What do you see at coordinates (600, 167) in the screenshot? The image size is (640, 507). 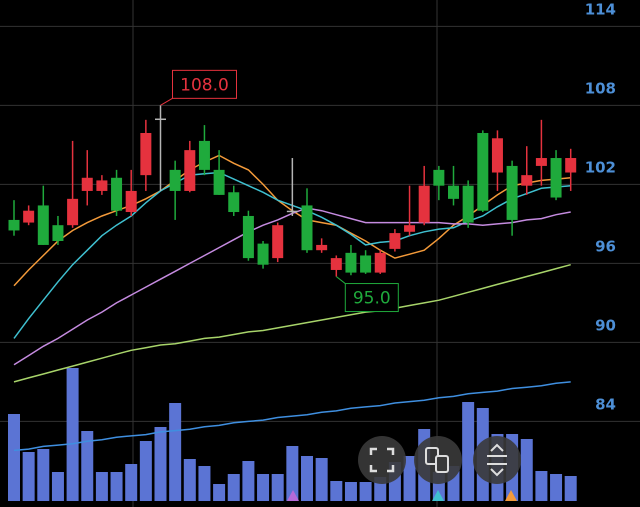 I see `y-tick-label: 102` at bounding box center [600, 167].